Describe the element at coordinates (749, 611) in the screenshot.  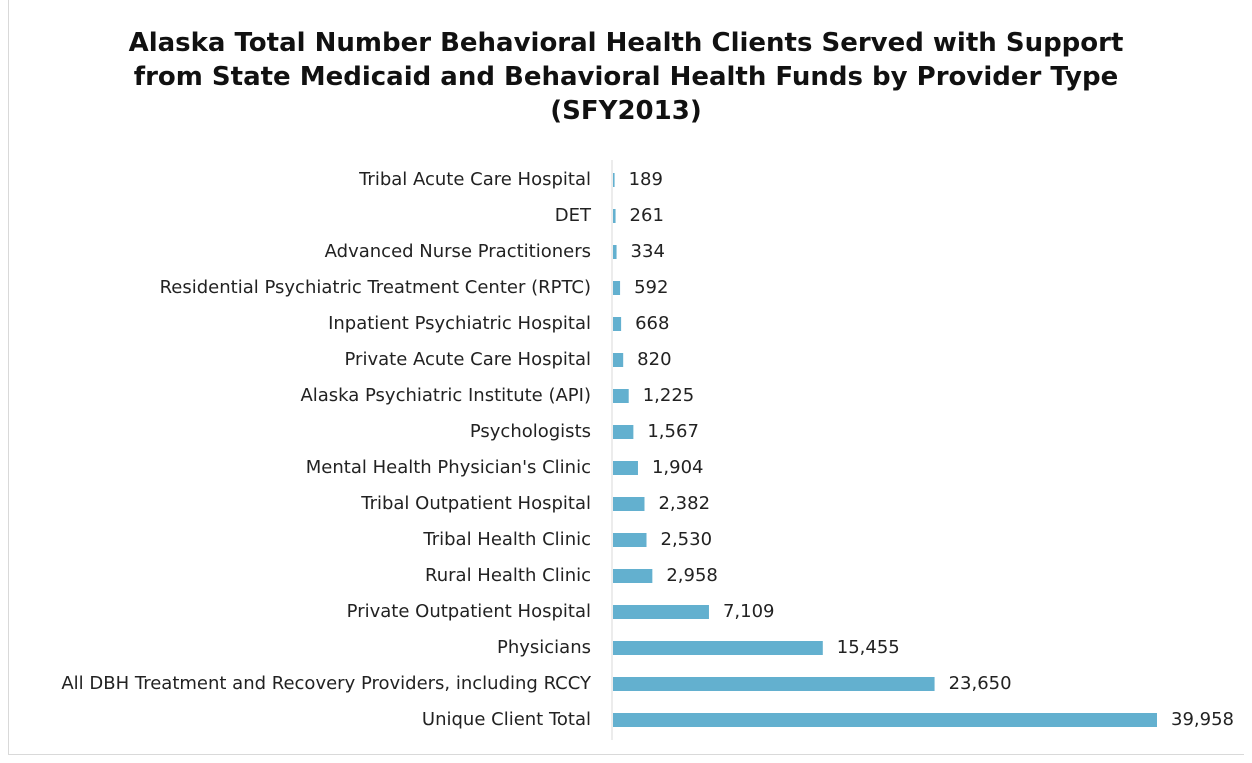
I see `value-label: 7,109` at that location.